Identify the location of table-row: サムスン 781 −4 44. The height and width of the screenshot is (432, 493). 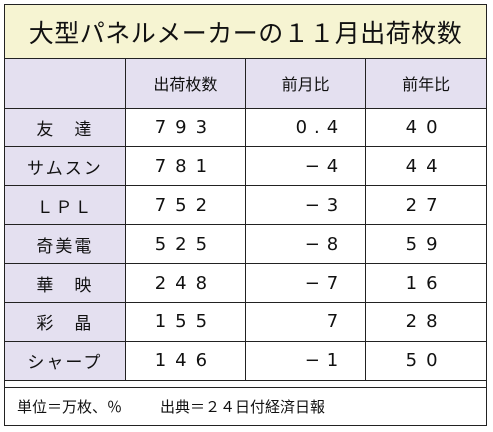
(245, 166).